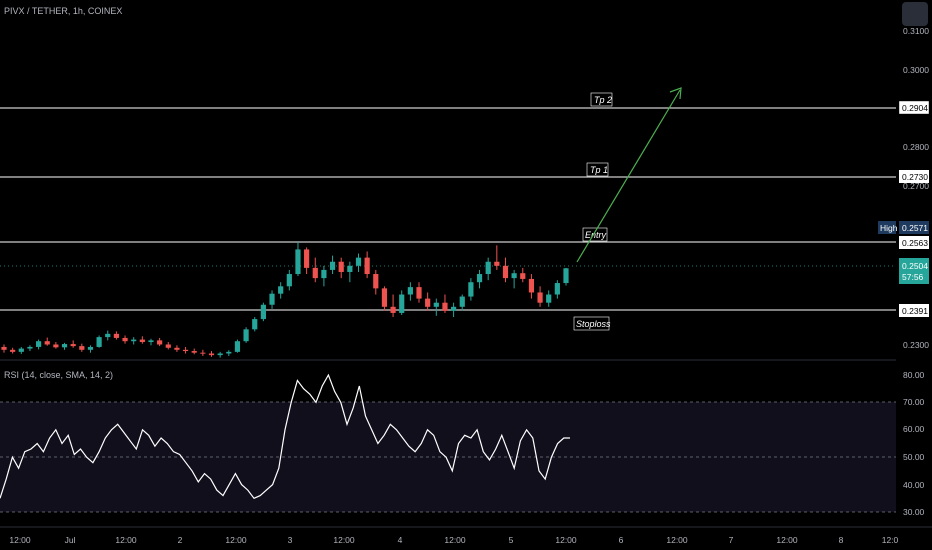 The width and height of the screenshot is (932, 550). I want to click on last-price-value: 0.2504, so click(915, 266).